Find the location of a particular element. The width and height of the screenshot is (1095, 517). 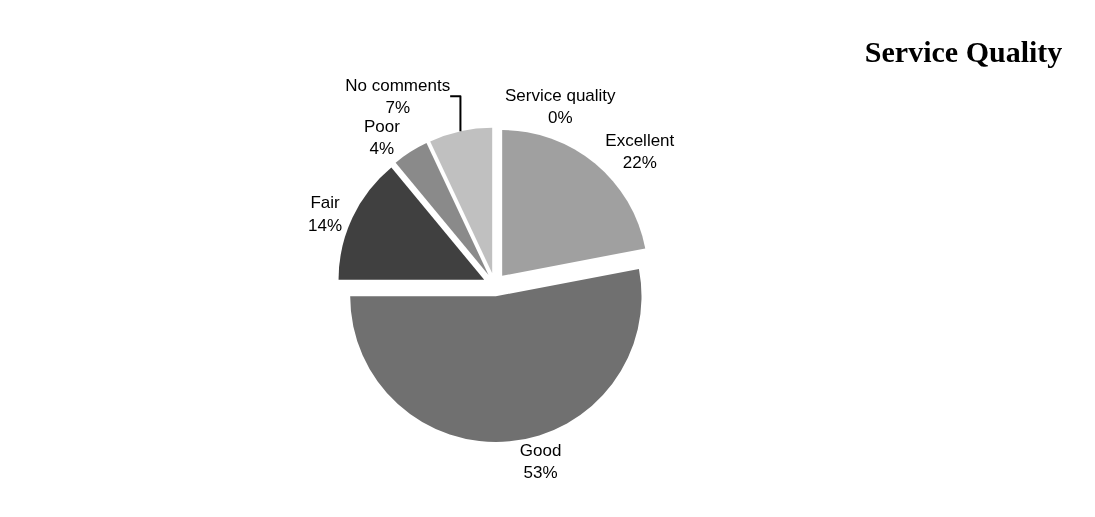

slice-label: Poor is located at coordinates (382, 126).